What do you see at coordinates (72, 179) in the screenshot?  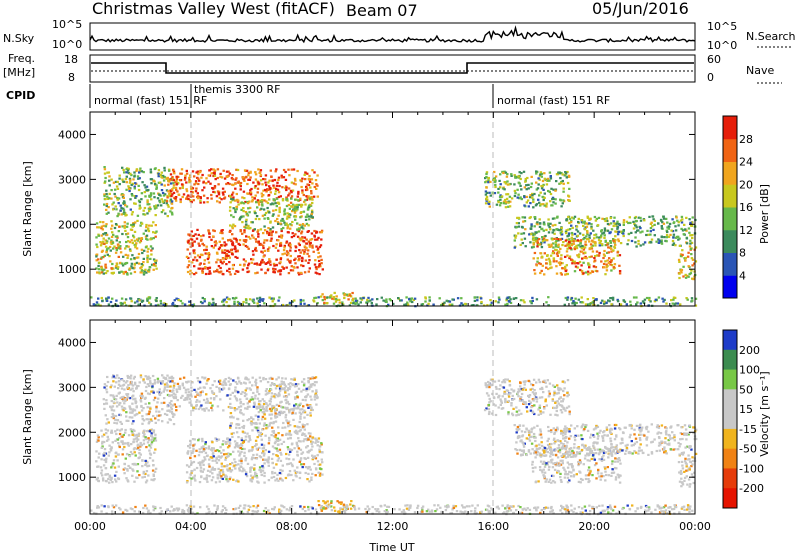 I see `power-ytick-label: 3000` at bounding box center [72, 179].